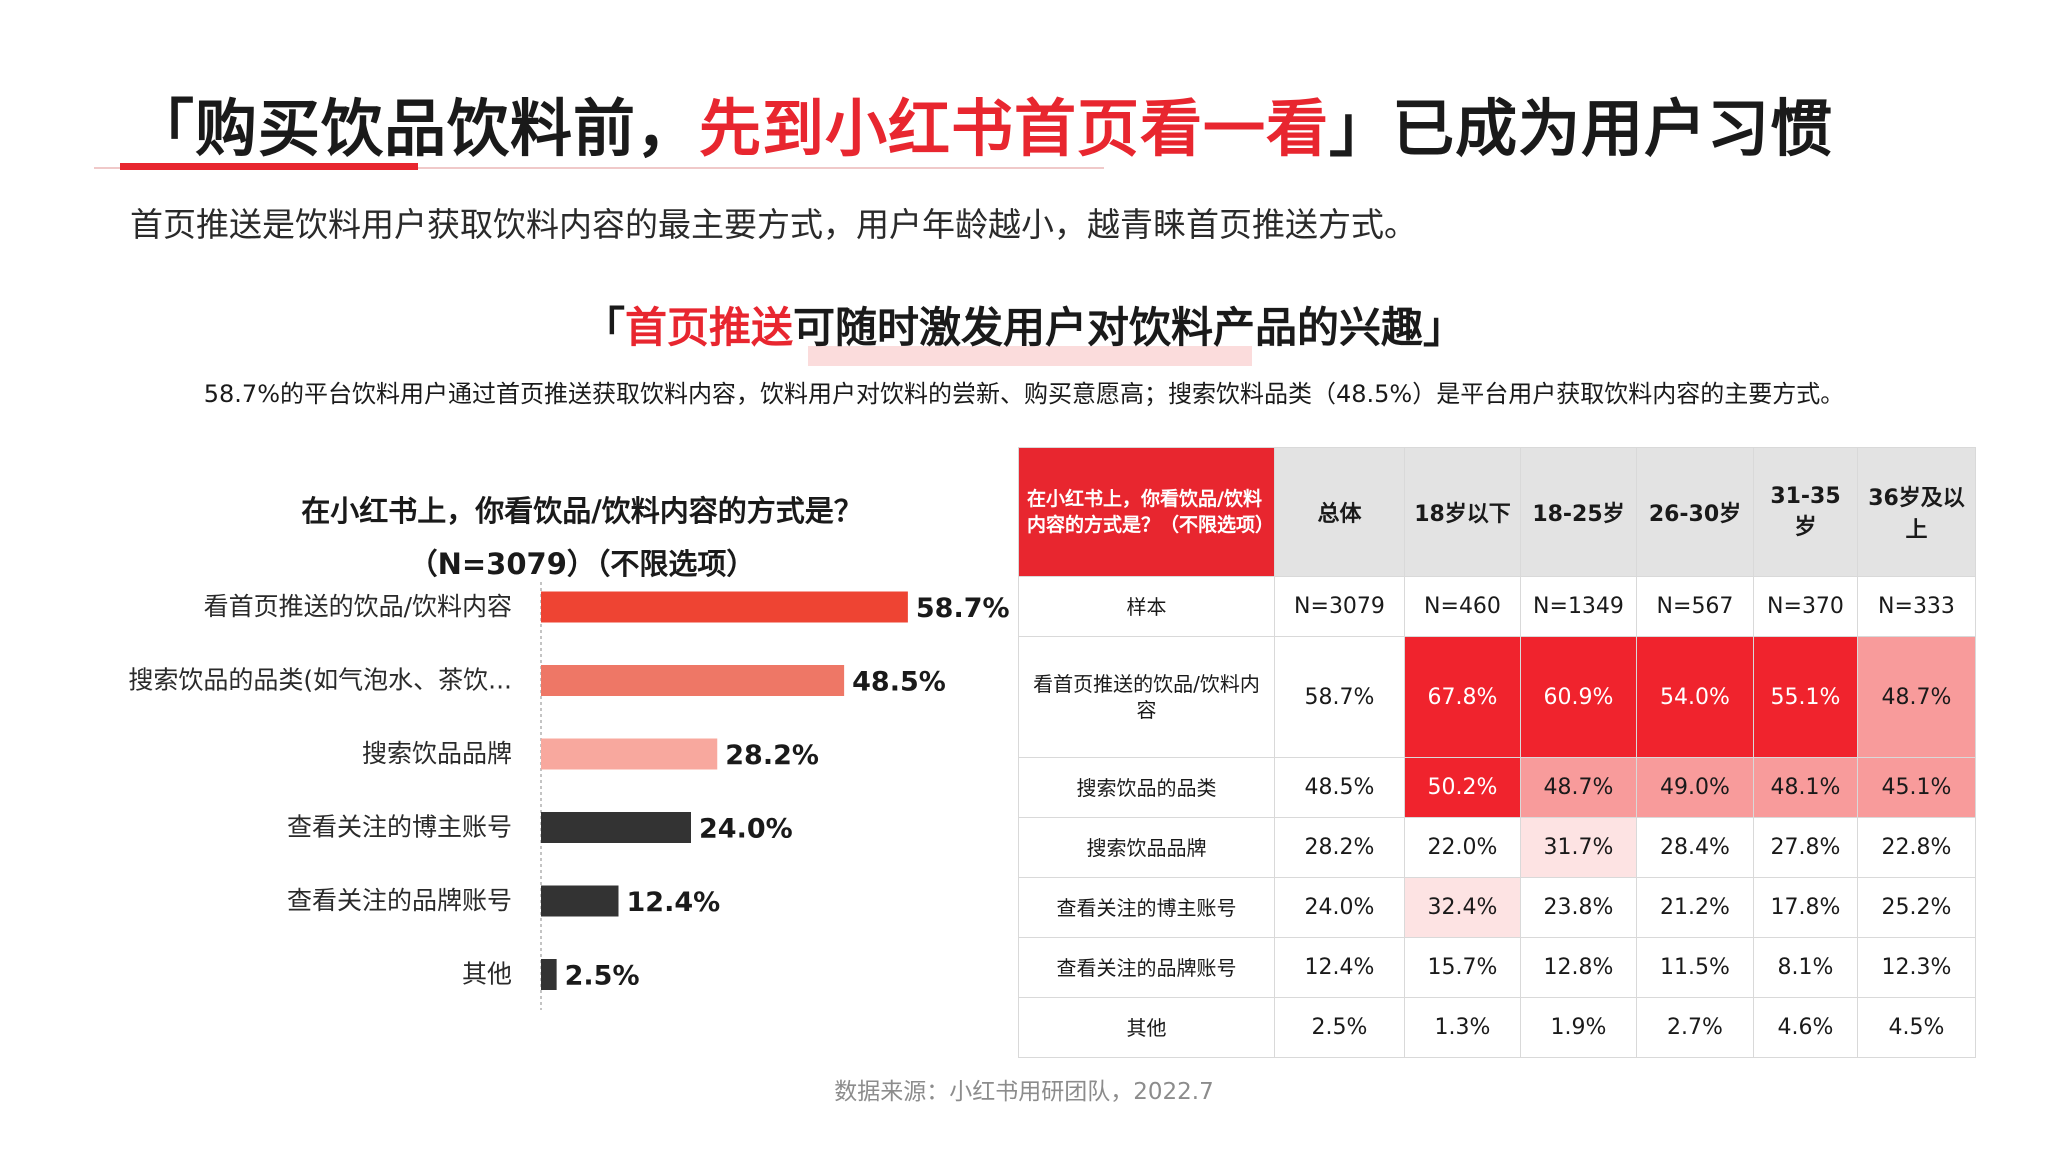  I want to click on table-cell: 58.7%, so click(1339, 697).